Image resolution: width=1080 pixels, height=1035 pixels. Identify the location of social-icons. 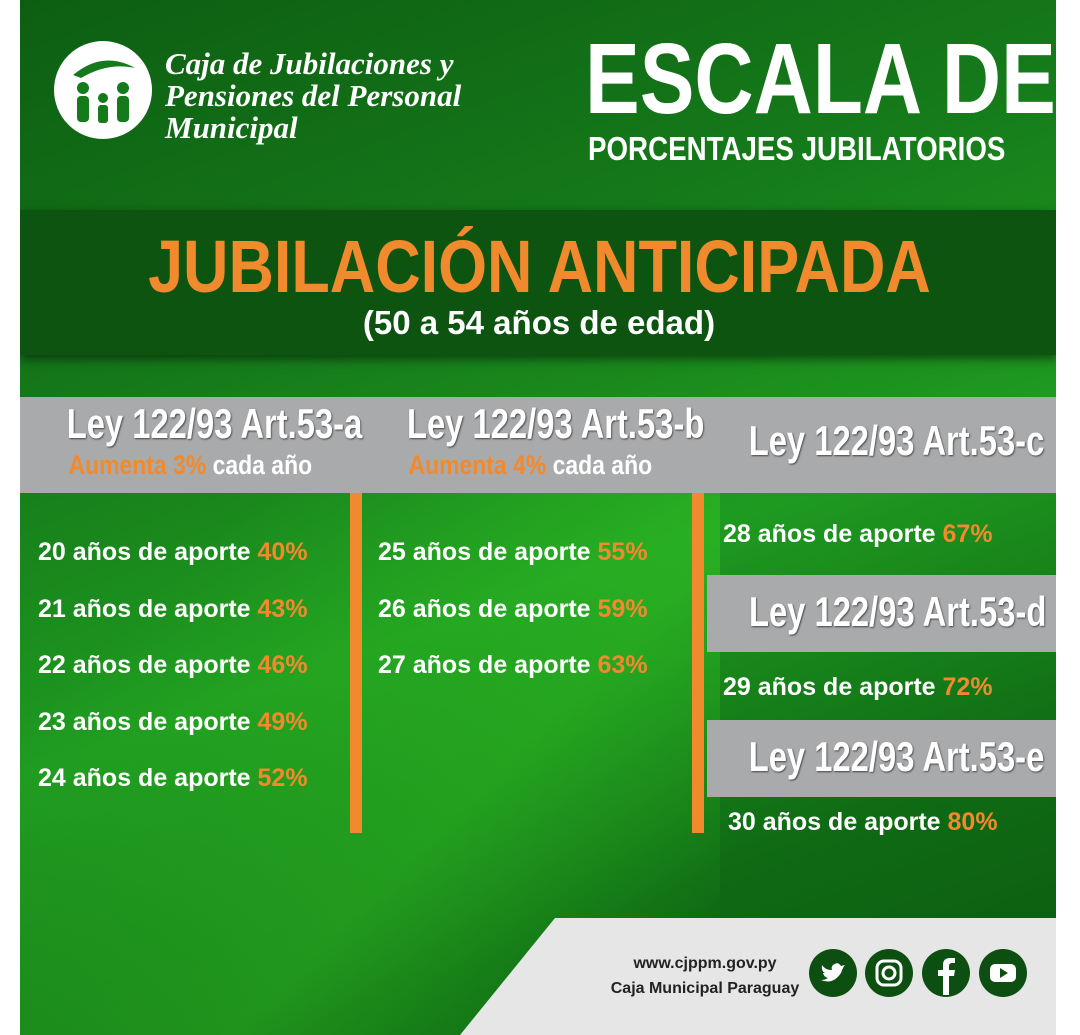
(918, 973).